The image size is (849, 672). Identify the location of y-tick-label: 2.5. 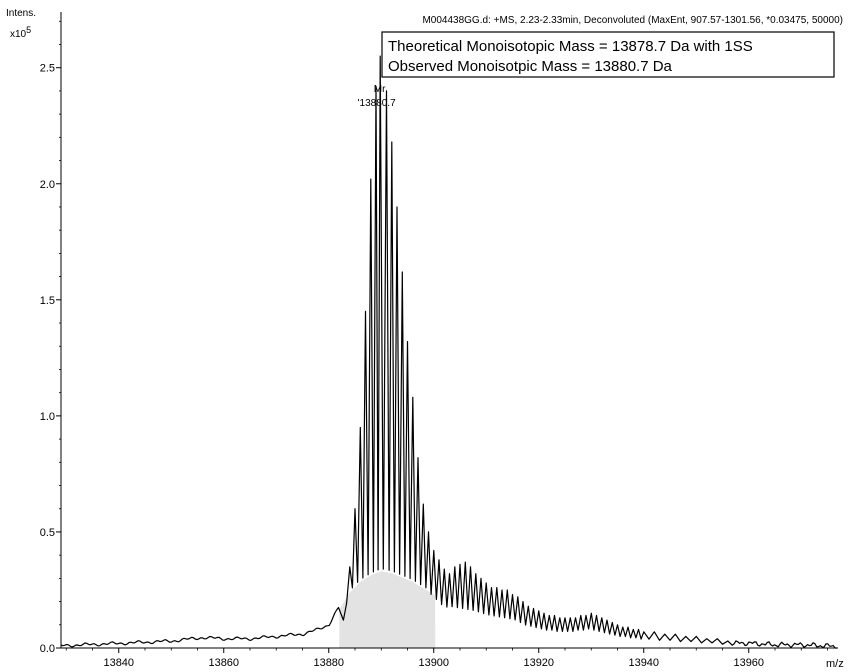
(47, 69).